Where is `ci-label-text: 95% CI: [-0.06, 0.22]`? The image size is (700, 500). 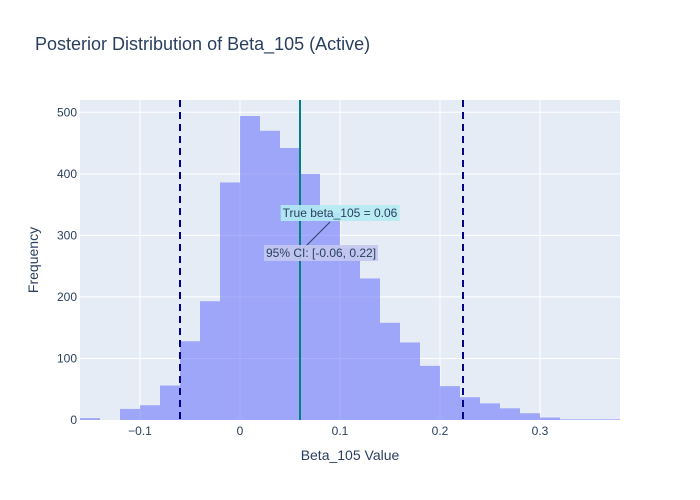
ci-label-text: 95% CI: [-0.06, 0.22] is located at coordinates (321, 253).